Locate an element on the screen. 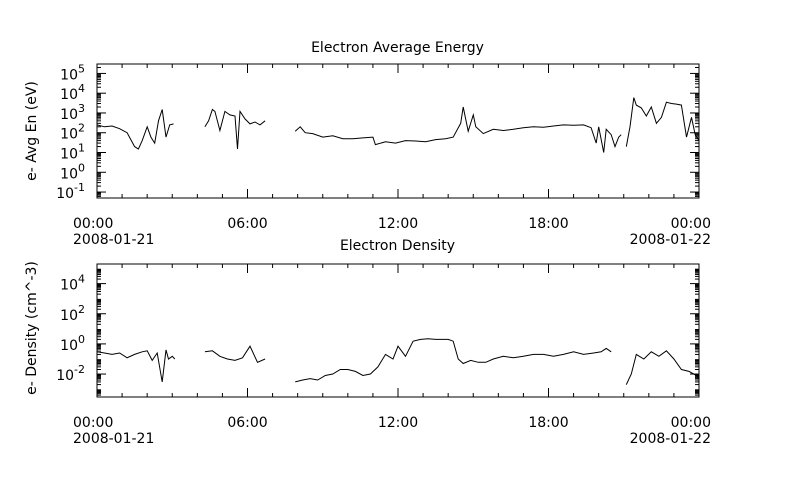 The height and width of the screenshot is (477, 795). series-electron-average-energy is located at coordinates (398, 125).